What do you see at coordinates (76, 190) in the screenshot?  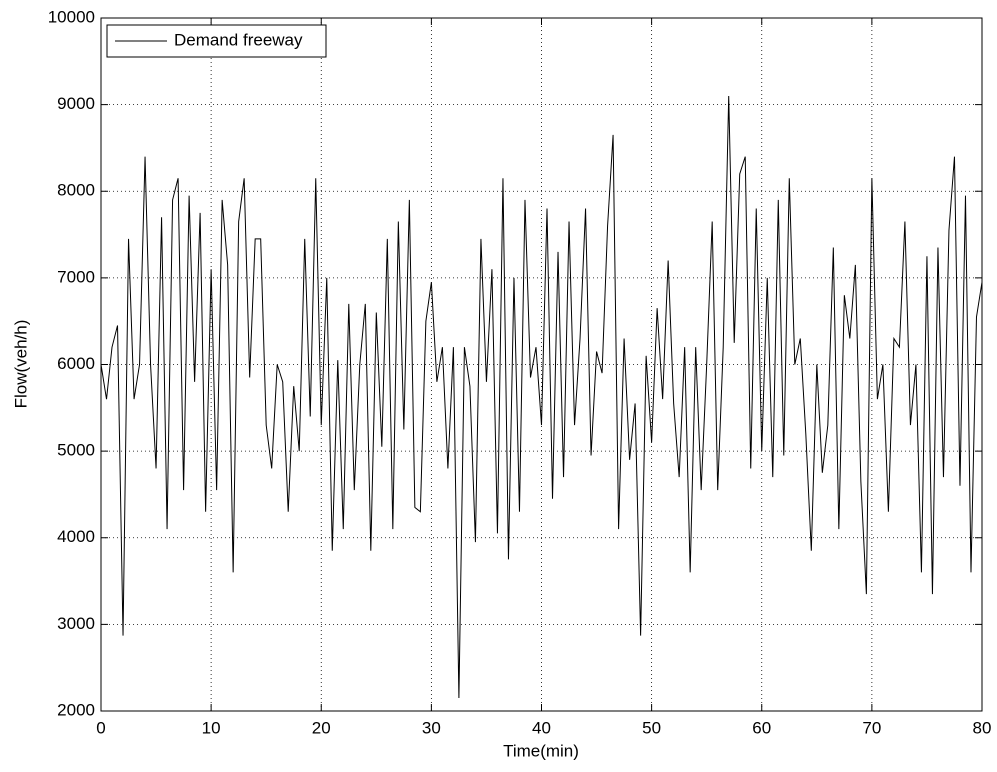 I see `y-tick-label: 8000` at bounding box center [76, 190].